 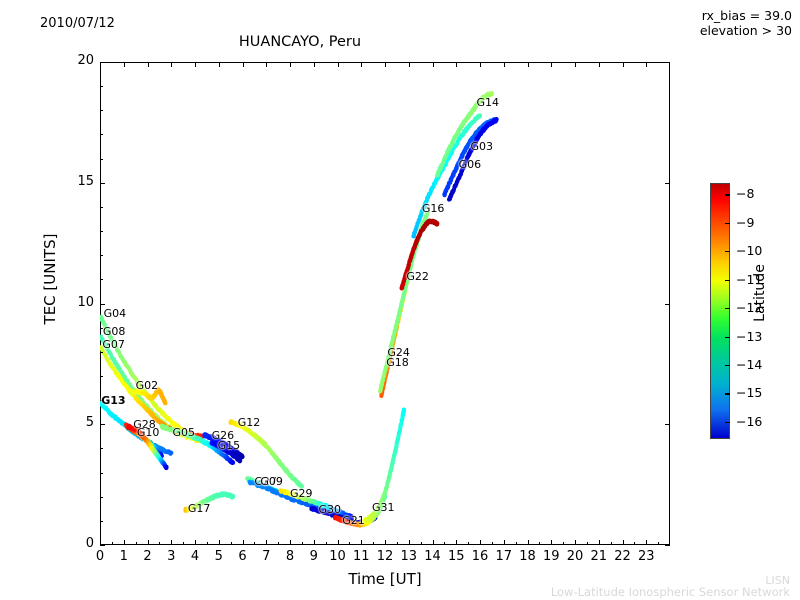 I want to click on x-tick-label: 16, so click(x=480, y=556).